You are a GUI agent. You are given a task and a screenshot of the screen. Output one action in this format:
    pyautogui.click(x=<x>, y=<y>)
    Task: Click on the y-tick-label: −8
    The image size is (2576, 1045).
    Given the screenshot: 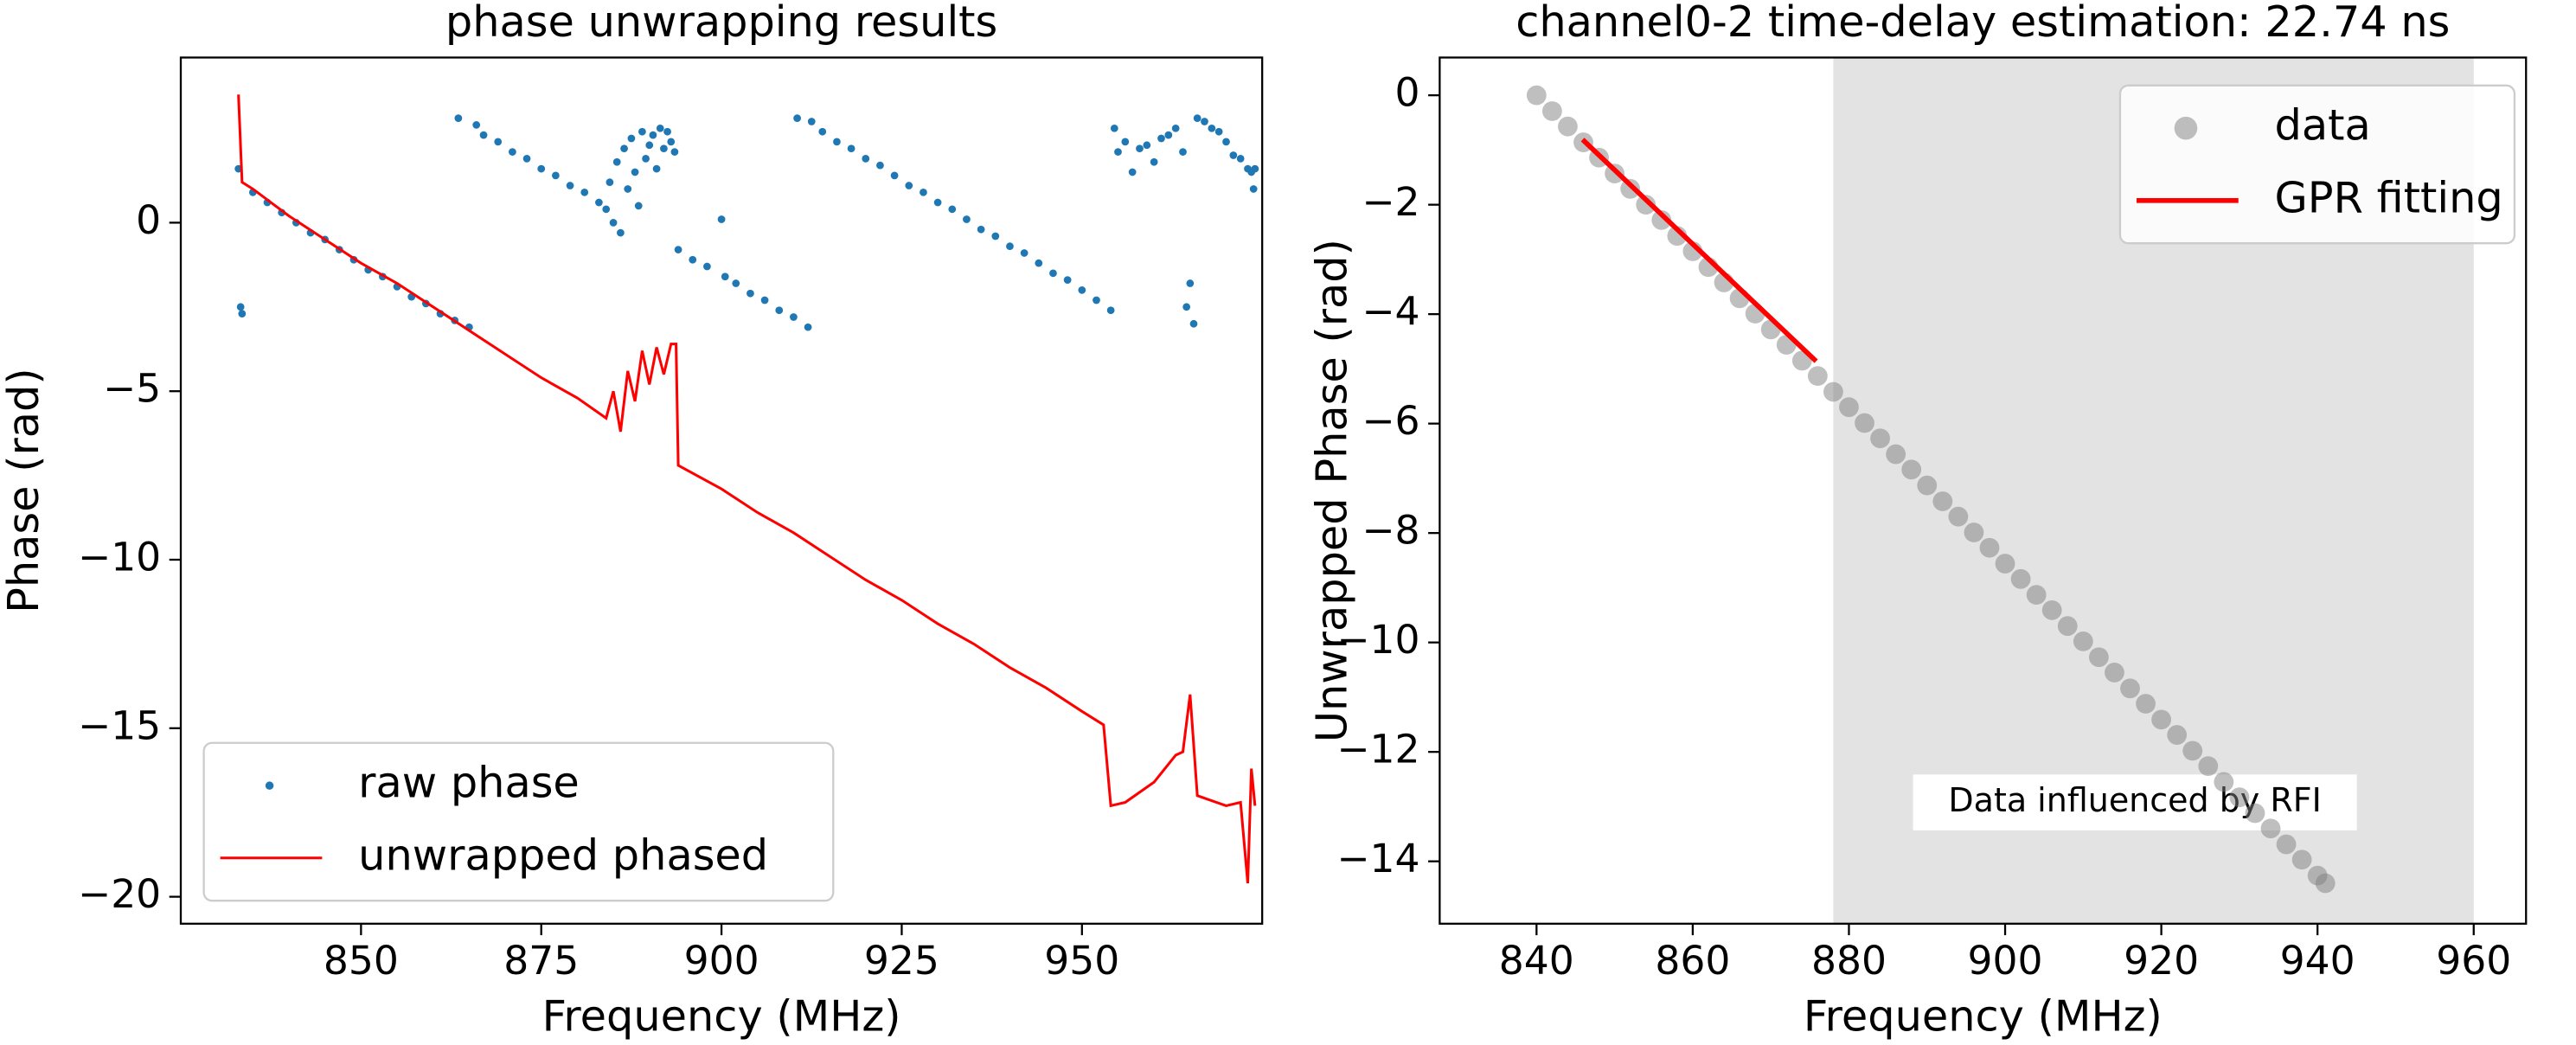 What is the action you would take?
    pyautogui.click(x=1390, y=531)
    